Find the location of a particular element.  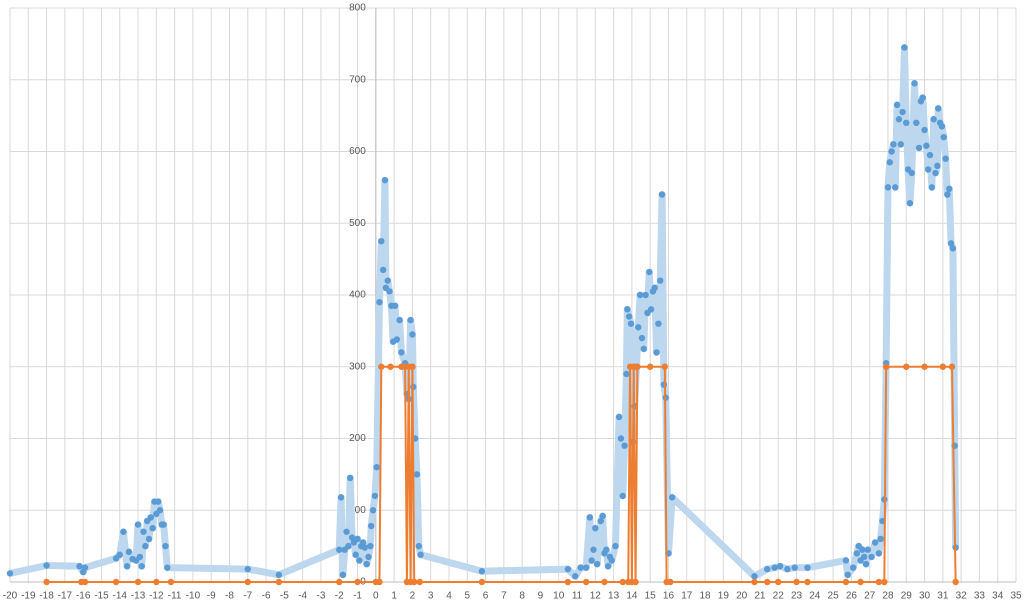

x-tick-label: 3 is located at coordinates (431, 596).